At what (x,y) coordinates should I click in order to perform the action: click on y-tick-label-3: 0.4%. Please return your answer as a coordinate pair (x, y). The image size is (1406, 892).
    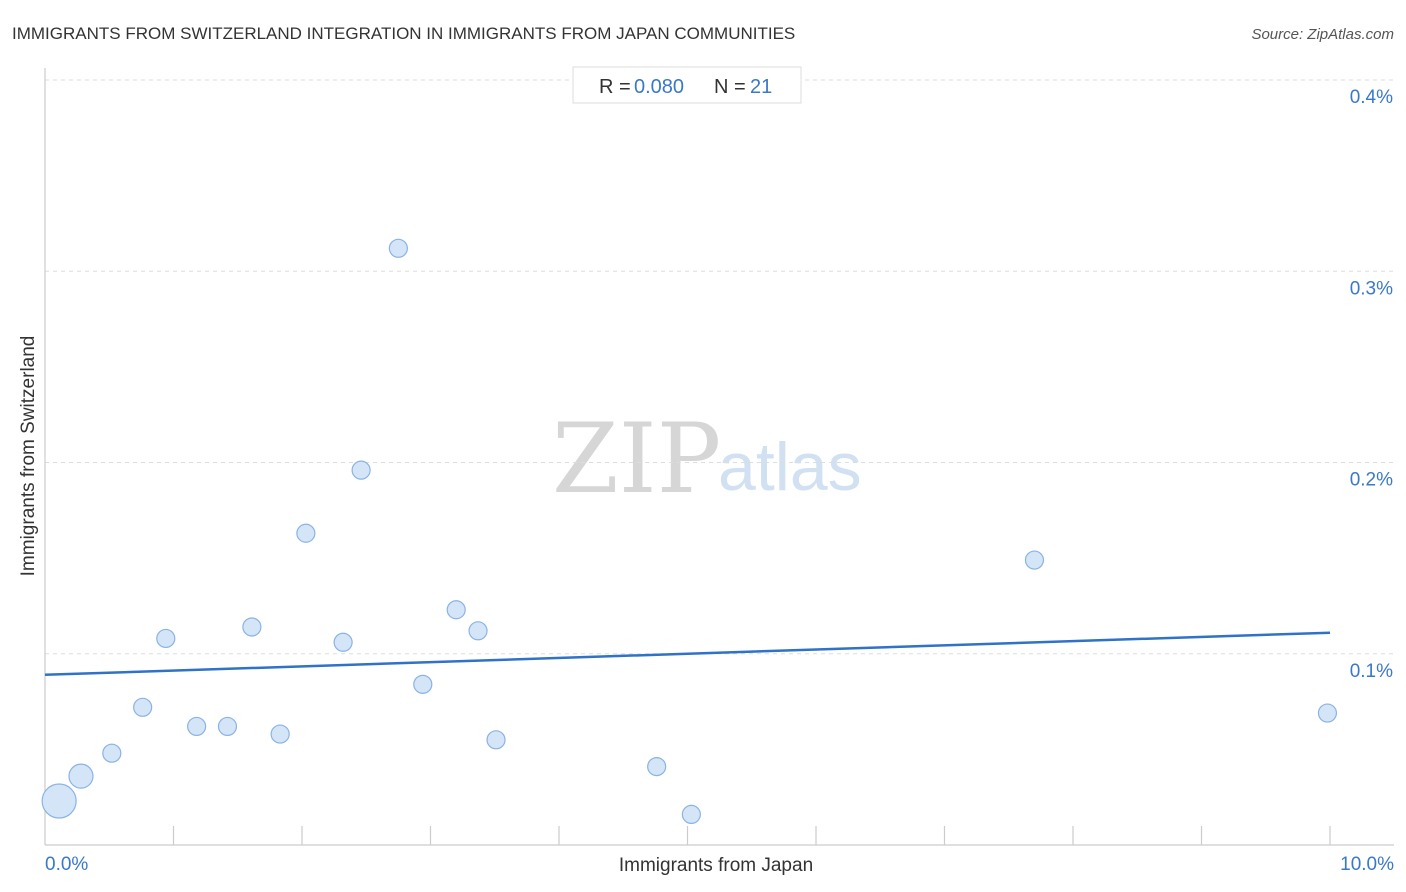
    Looking at the image, I should click on (1371, 97).